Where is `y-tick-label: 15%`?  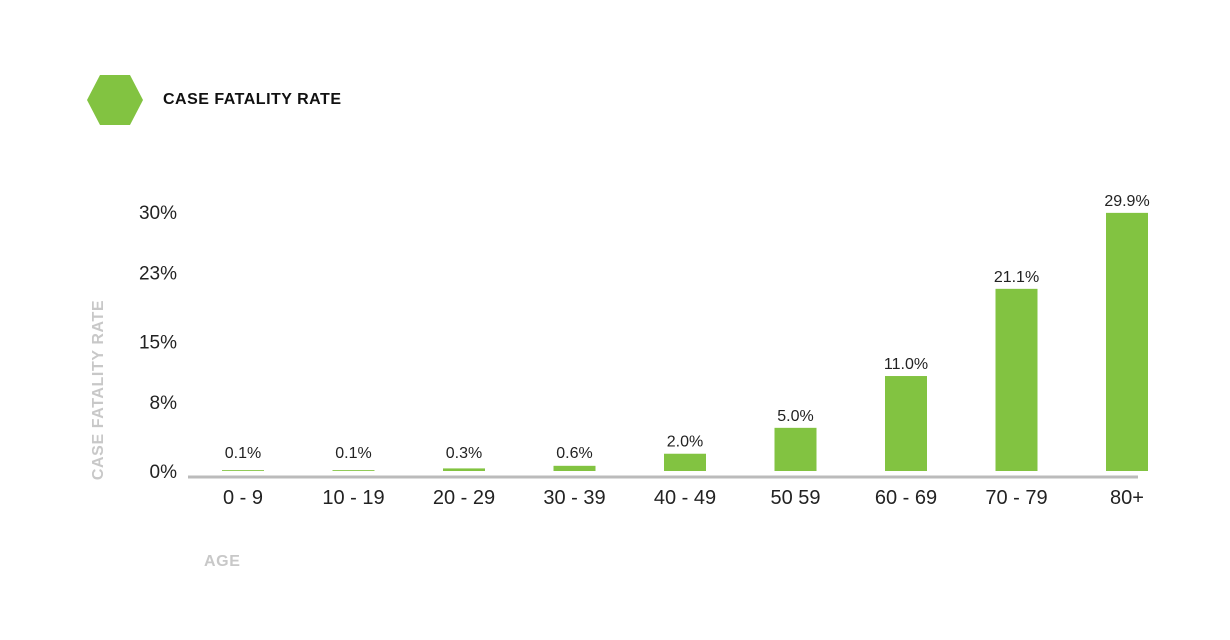 y-tick-label: 15% is located at coordinates (158, 343).